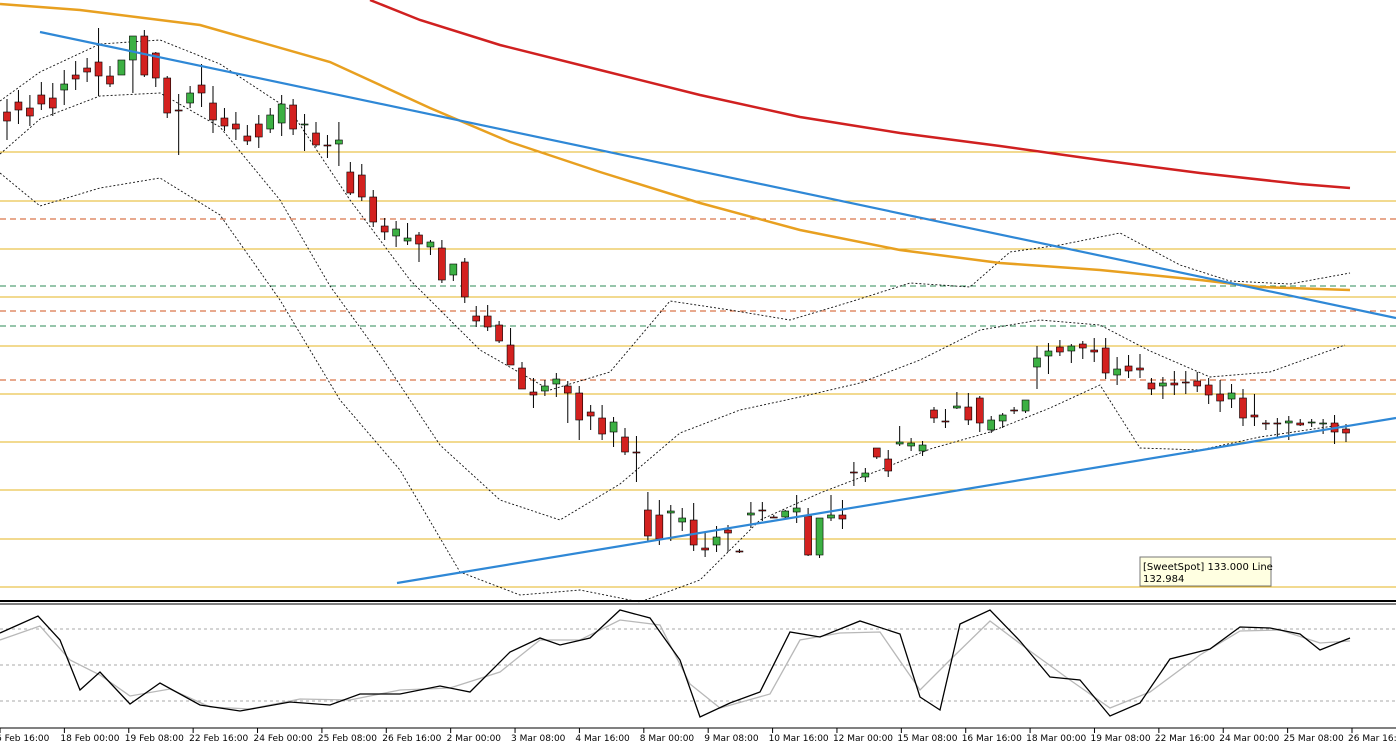  Describe the element at coordinates (667, 739) in the screenshot. I see `x-axis-label: 8 Mar 00:00` at that location.